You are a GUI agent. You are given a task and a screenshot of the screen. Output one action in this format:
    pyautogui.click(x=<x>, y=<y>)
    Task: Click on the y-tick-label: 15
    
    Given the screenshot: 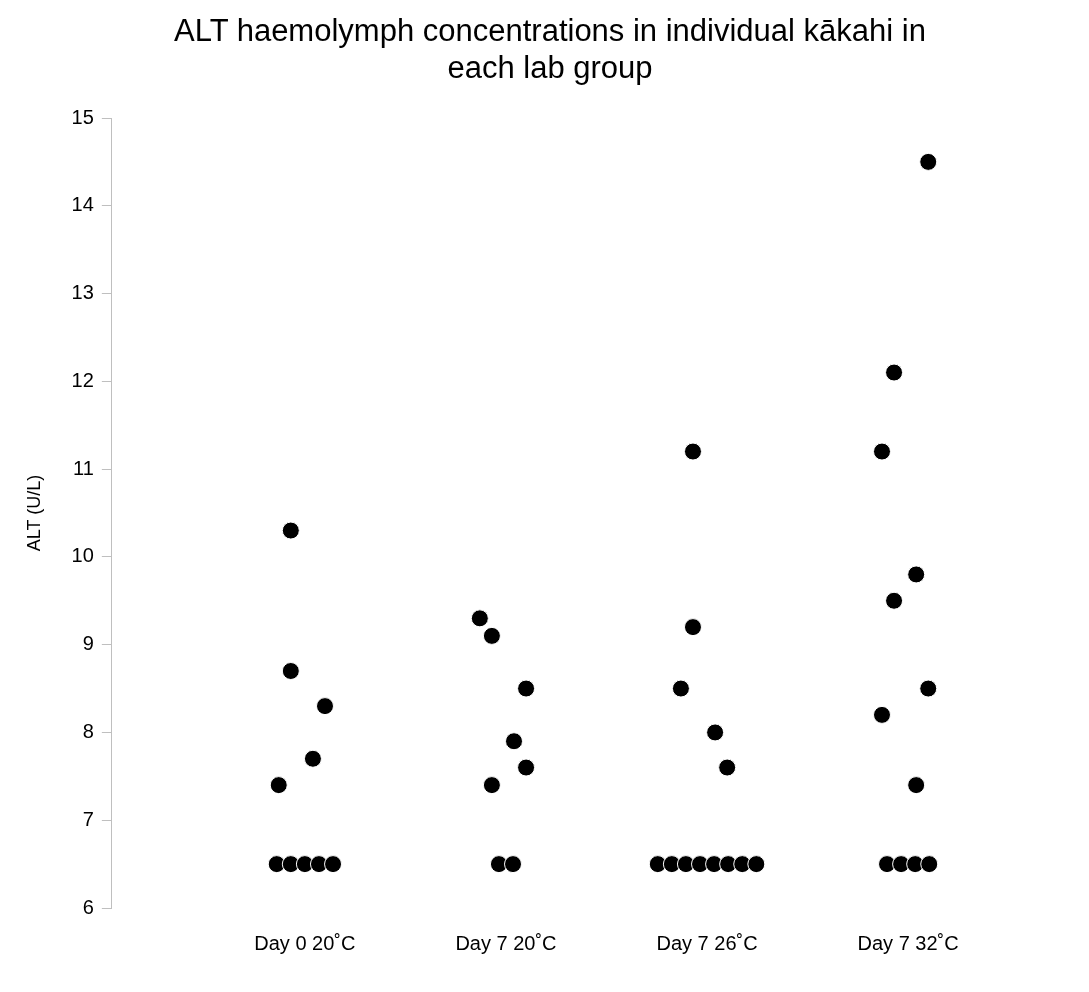 What is the action you would take?
    pyautogui.click(x=82, y=116)
    